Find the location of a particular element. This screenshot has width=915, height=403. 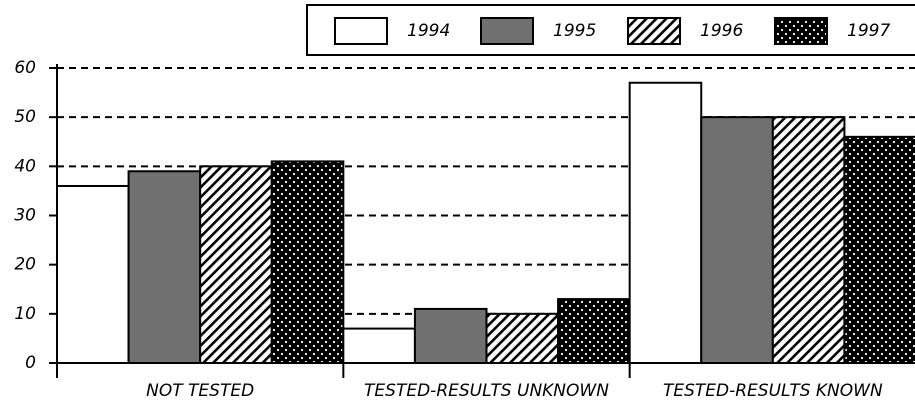

y-tick-label: 40 is located at coordinates (25, 166).